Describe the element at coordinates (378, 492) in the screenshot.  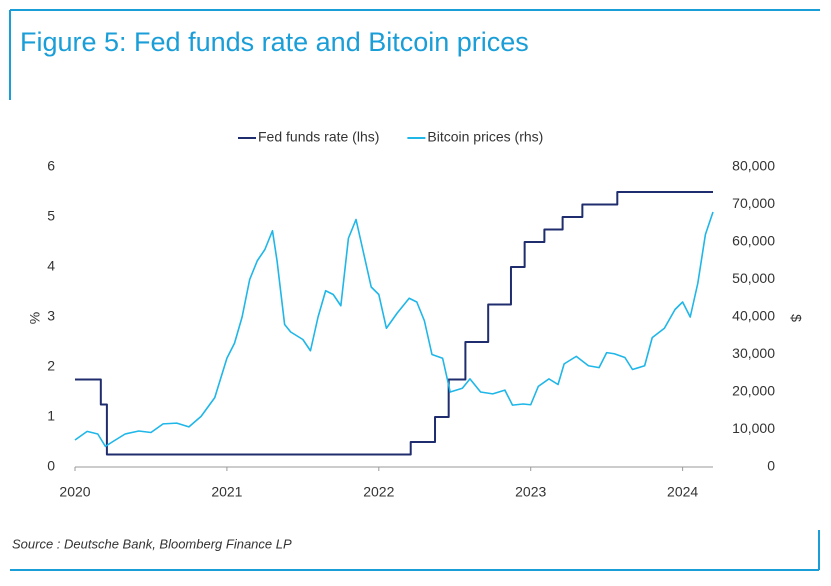
I see `x-tick-label: 2022` at that location.